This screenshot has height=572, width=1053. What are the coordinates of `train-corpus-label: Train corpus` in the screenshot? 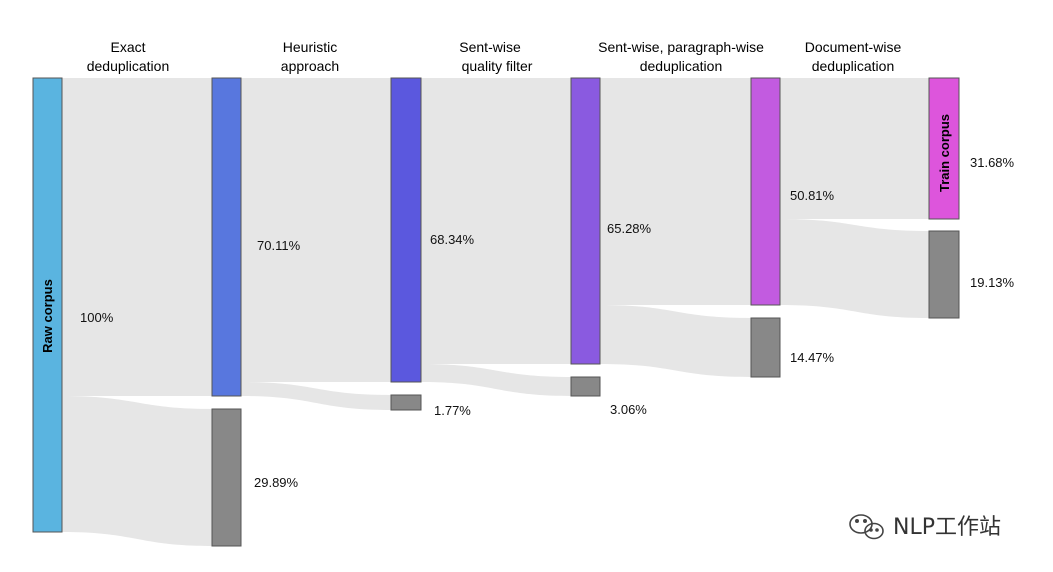 It's located at (944, 153).